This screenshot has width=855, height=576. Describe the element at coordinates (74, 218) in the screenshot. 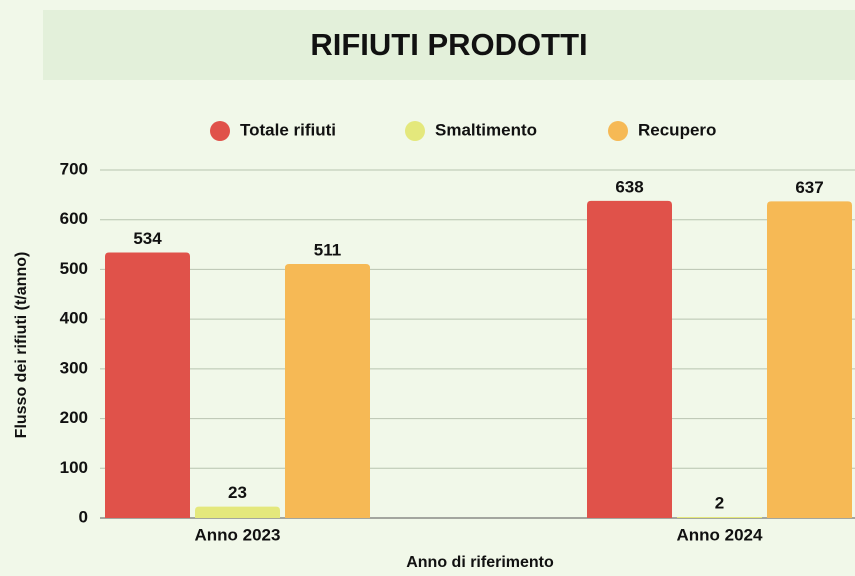

I see `y-tick-label: 600` at that location.